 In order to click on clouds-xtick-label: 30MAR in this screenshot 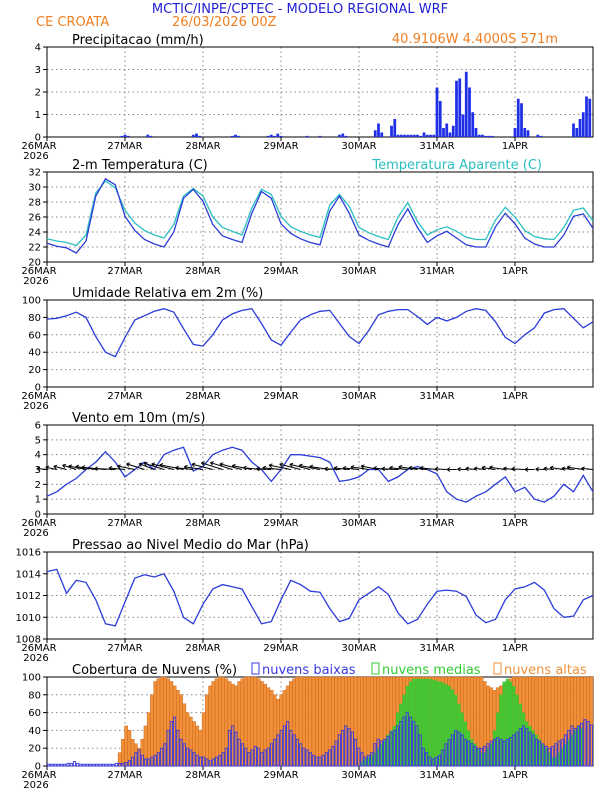, I will do `click(358, 775)`.